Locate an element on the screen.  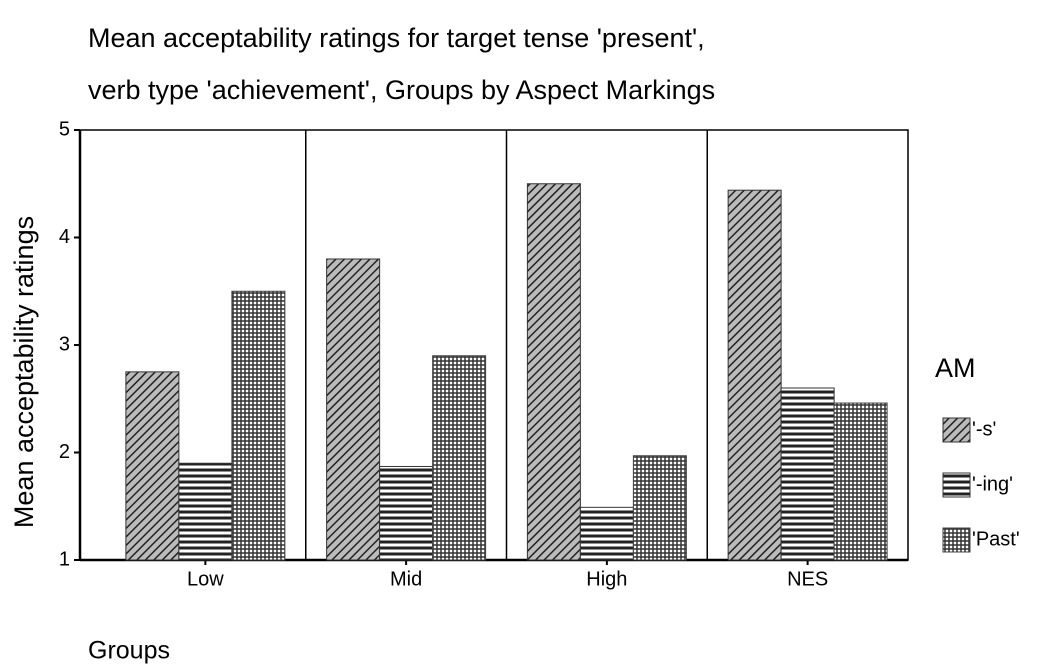
legend-label: '-s' is located at coordinates (984, 429).